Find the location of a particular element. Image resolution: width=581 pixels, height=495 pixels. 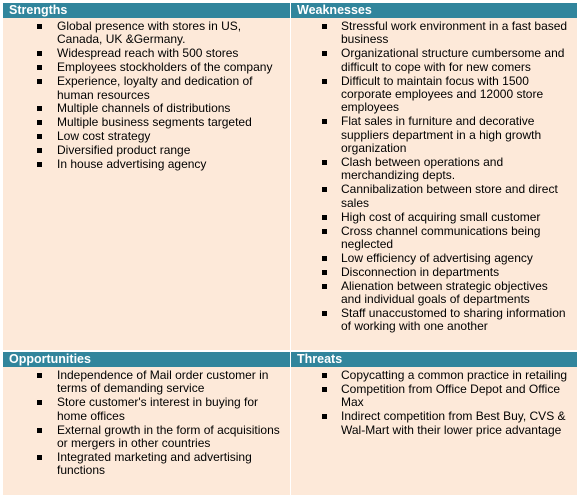

bullet-item: Low cost strategy is located at coordinates (146, 136).